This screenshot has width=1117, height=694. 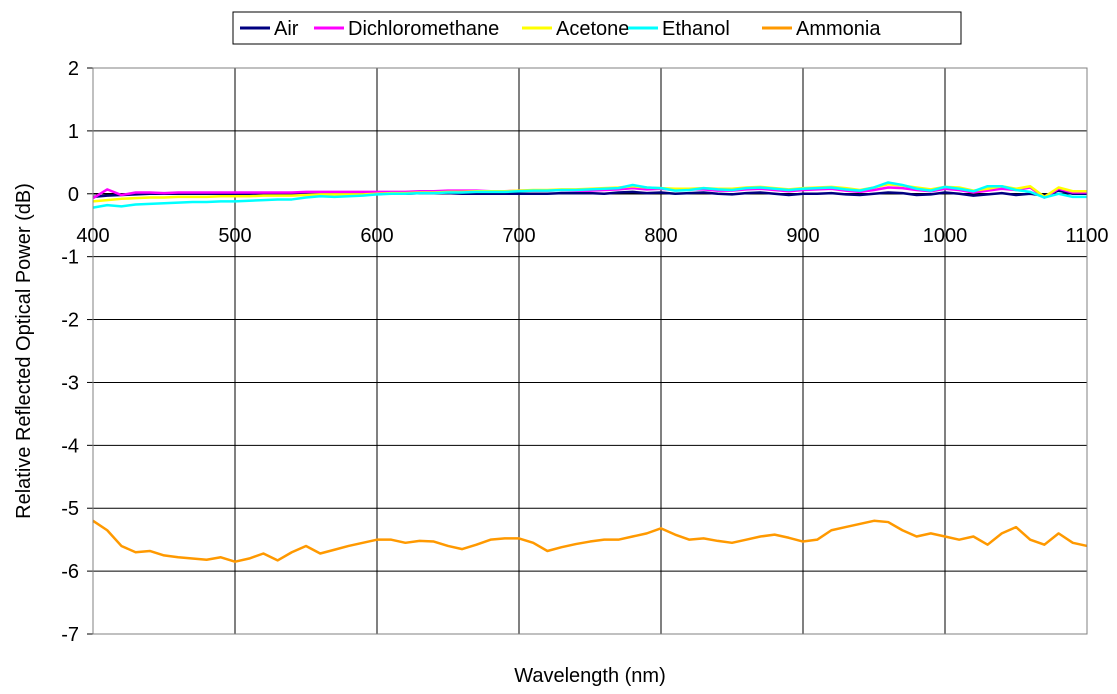 I want to click on y-tick-label: -6, so click(x=70, y=572).